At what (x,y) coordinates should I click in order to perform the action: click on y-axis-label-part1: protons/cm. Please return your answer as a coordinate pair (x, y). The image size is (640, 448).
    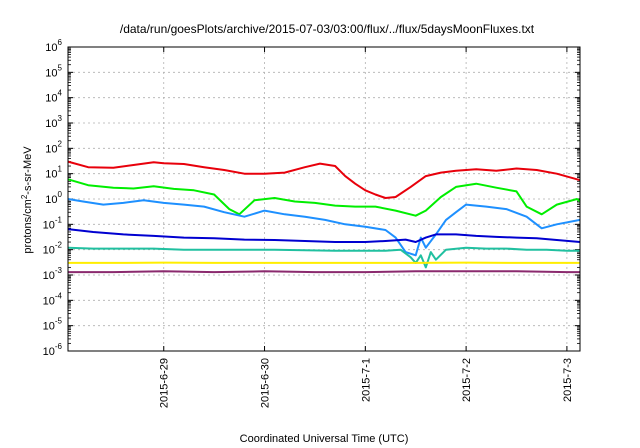
    Looking at the image, I should click on (28, 226).